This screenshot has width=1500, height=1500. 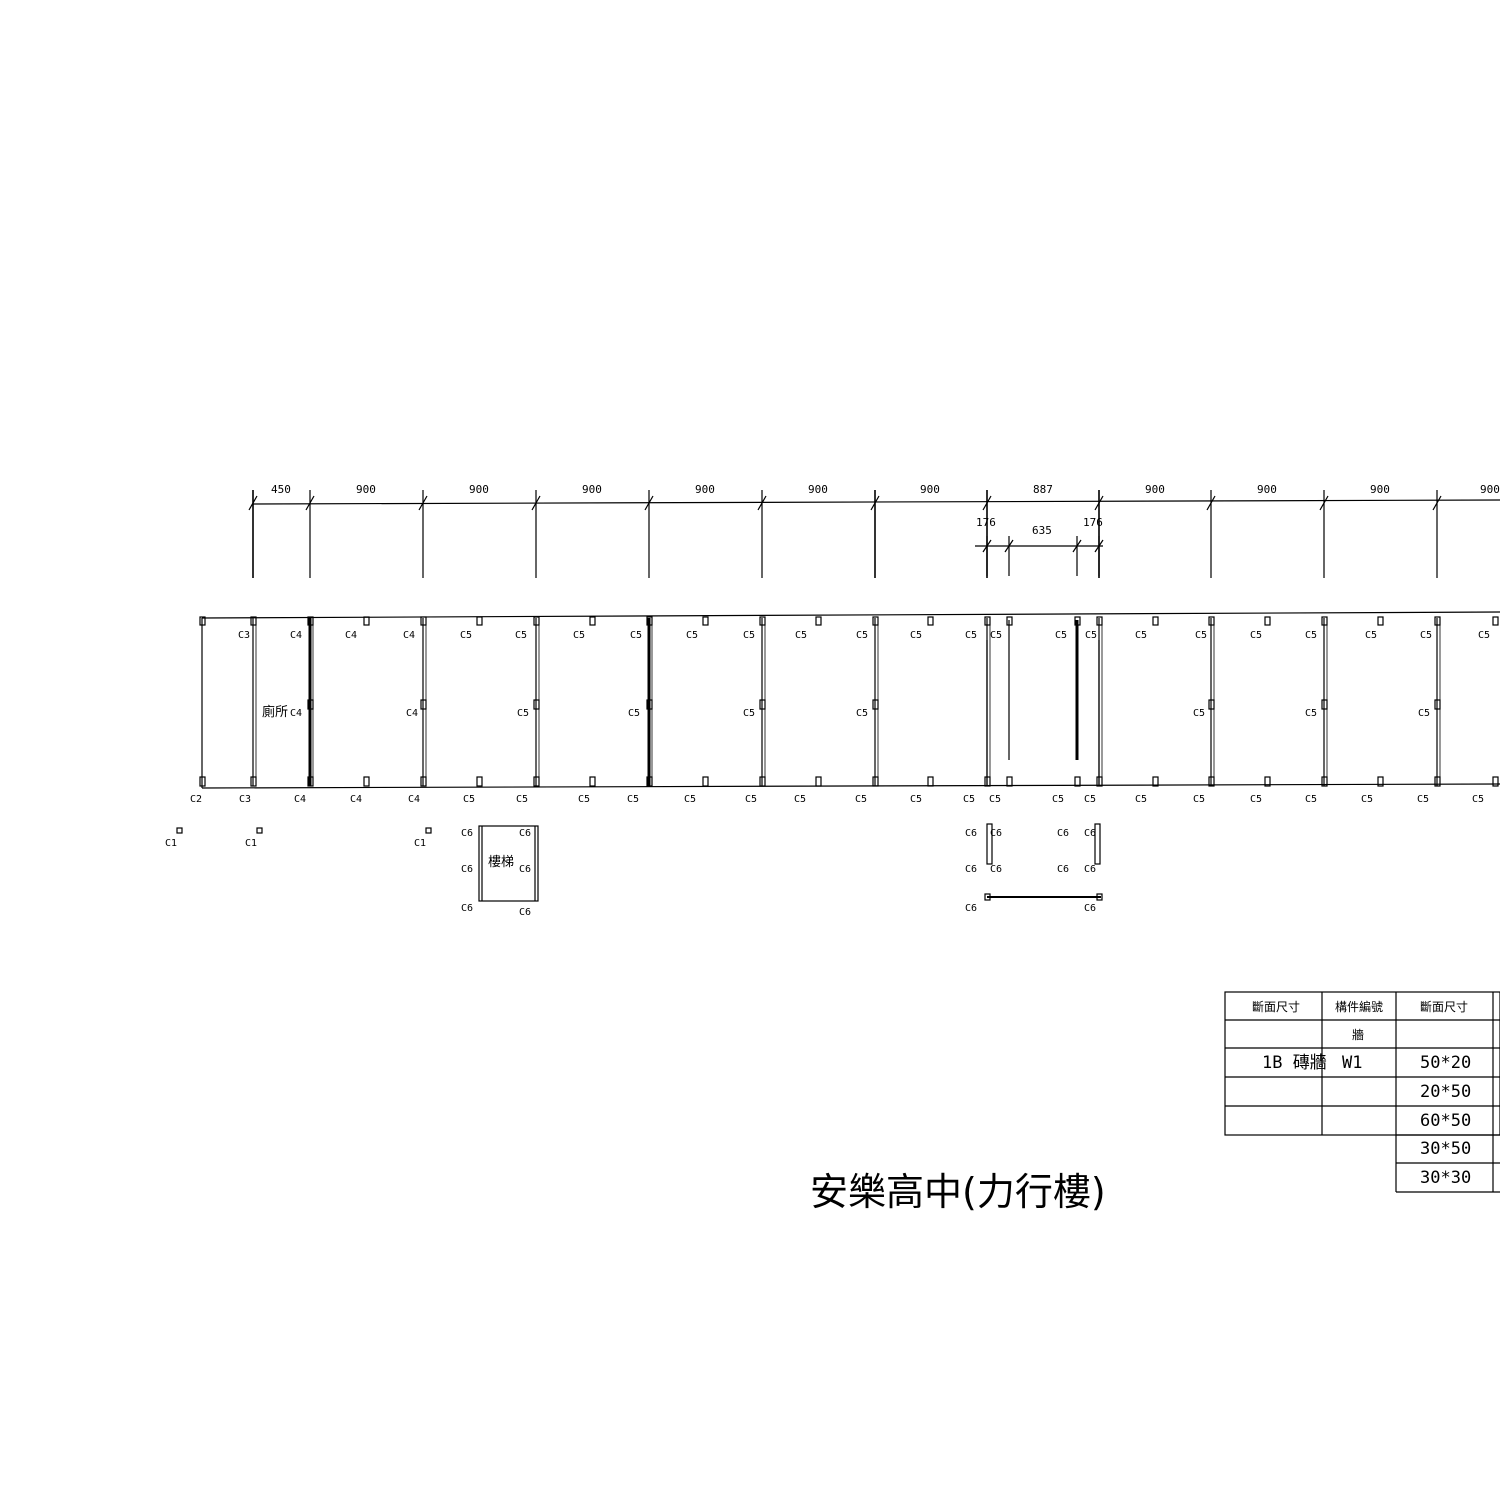 What do you see at coordinates (850, 786) in the screenshot?
I see `building-bottom-edge` at bounding box center [850, 786].